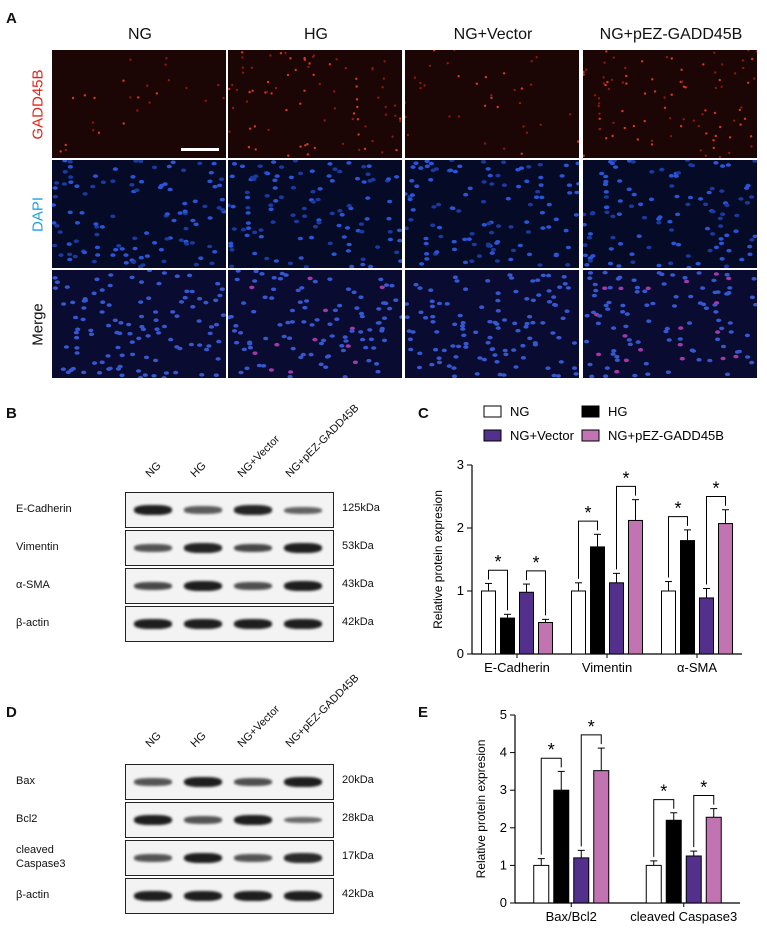  Describe the element at coordinates (571, 916) in the screenshot. I see `x-tick-label: Bax/Bcl2` at that location.